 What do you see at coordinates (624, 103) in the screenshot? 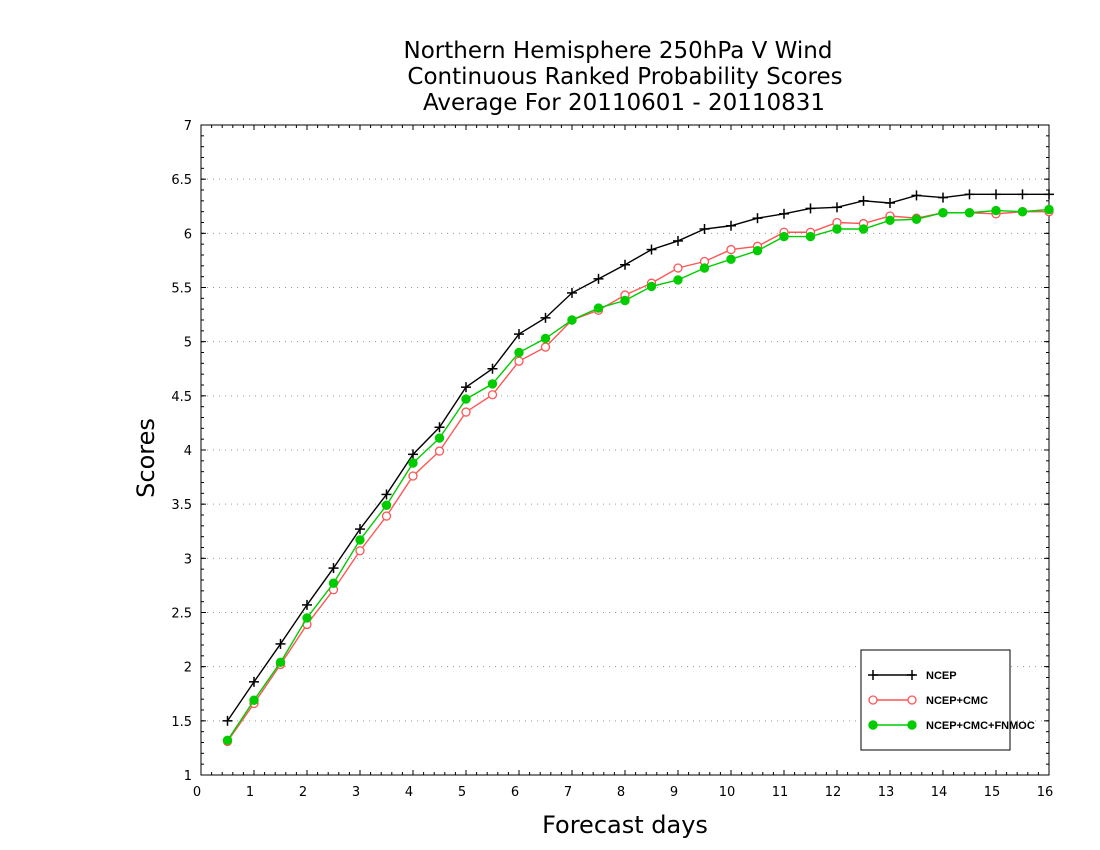
I see `title-line-3: Average For 20110601 - 20110831` at bounding box center [624, 103].